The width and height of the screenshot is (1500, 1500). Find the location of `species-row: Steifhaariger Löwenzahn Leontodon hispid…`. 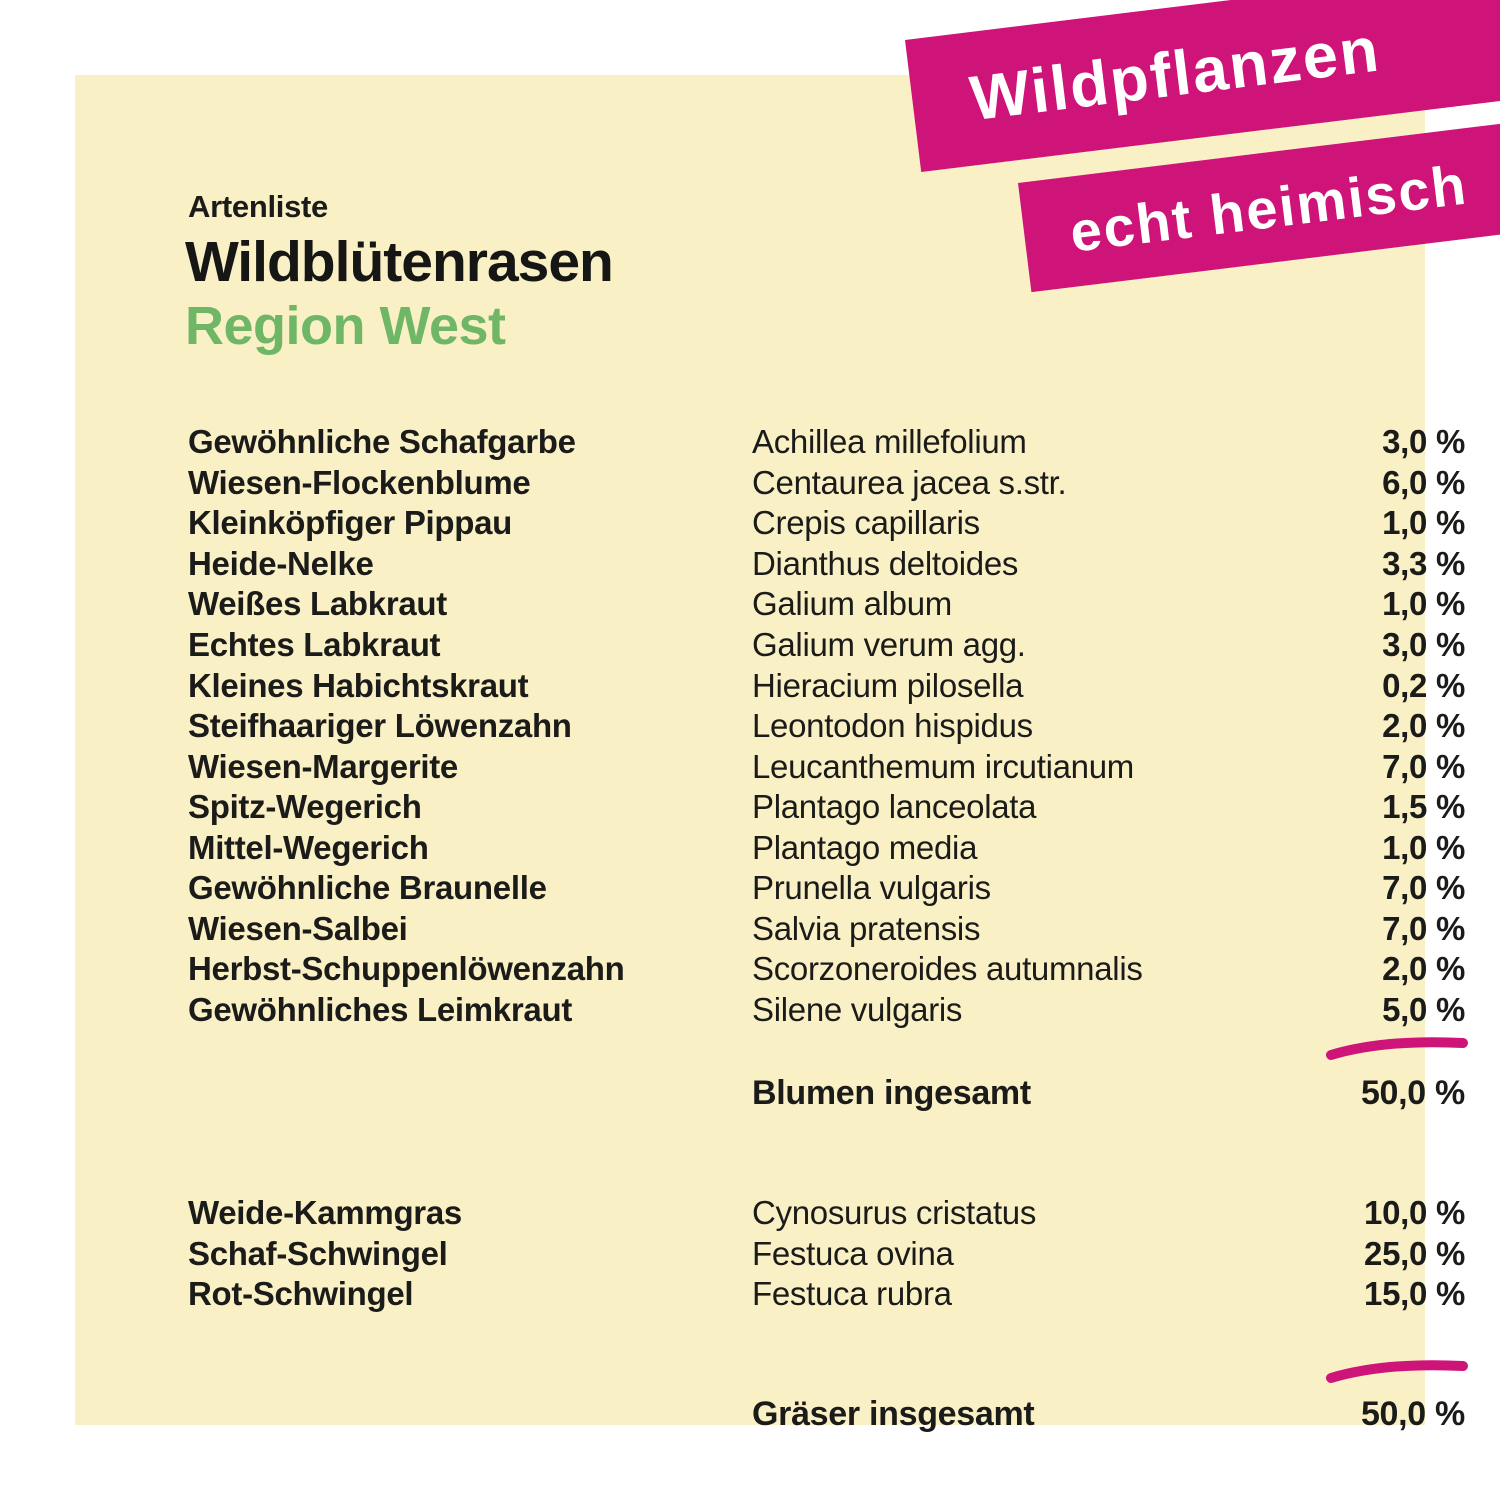

species-row: Steifhaariger Löwenzahn Leontodon hispid… is located at coordinates (826, 726).